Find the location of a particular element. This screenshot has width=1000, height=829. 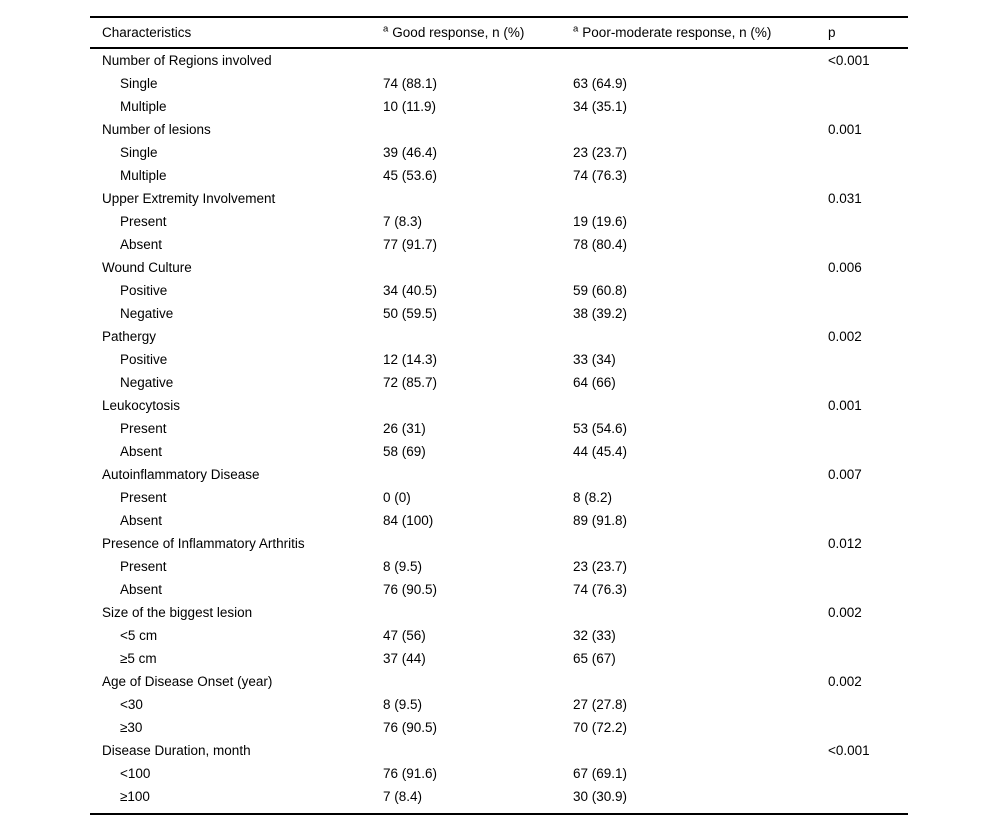

item-row: Negative 72 (85.7) 64 (66) is located at coordinates (499, 382).